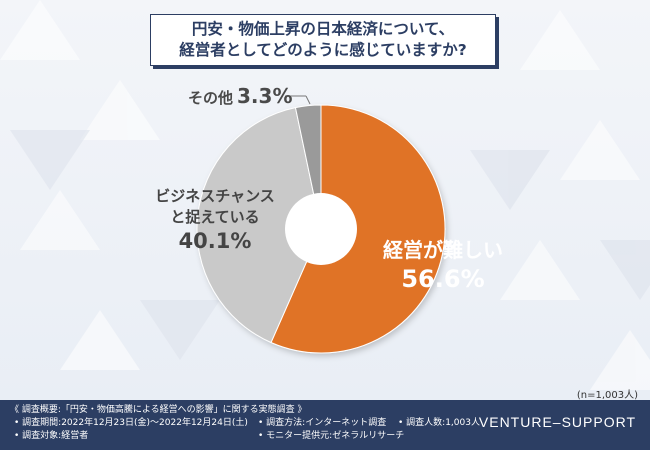 The height and width of the screenshot is (450, 650). I want to click on label-other-name: その他, so click(211, 98).